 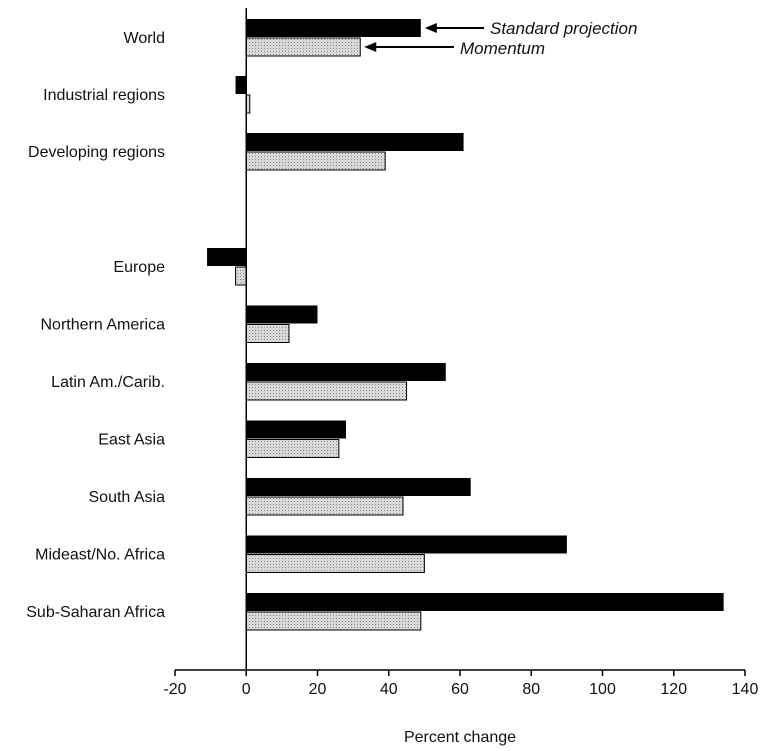 What do you see at coordinates (103, 325) in the screenshot?
I see `category-label: Northern America` at bounding box center [103, 325].